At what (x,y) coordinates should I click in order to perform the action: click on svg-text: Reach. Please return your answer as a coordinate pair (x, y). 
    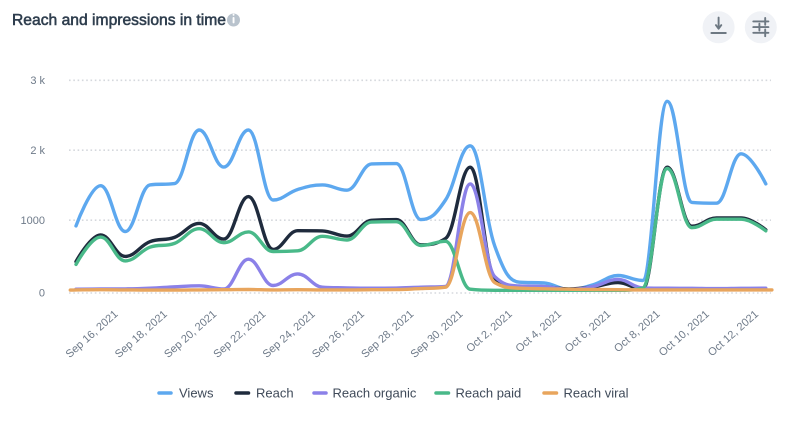
    Looking at the image, I should click on (275, 393).